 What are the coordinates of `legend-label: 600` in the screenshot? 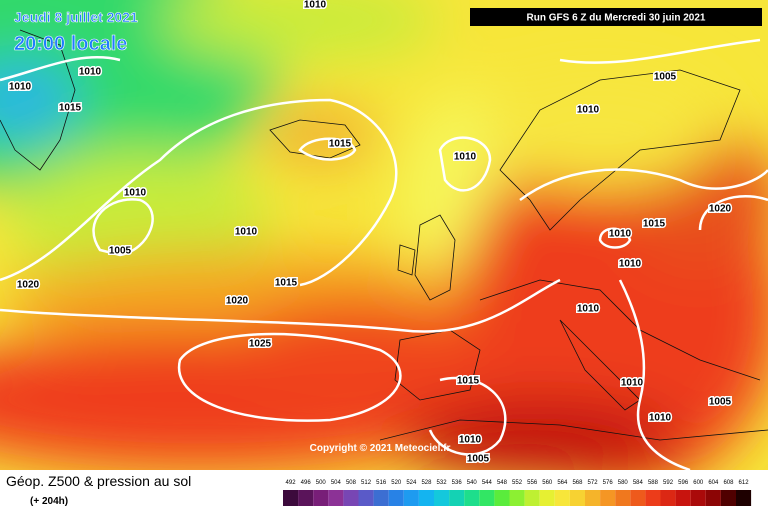 It's located at (698, 483).